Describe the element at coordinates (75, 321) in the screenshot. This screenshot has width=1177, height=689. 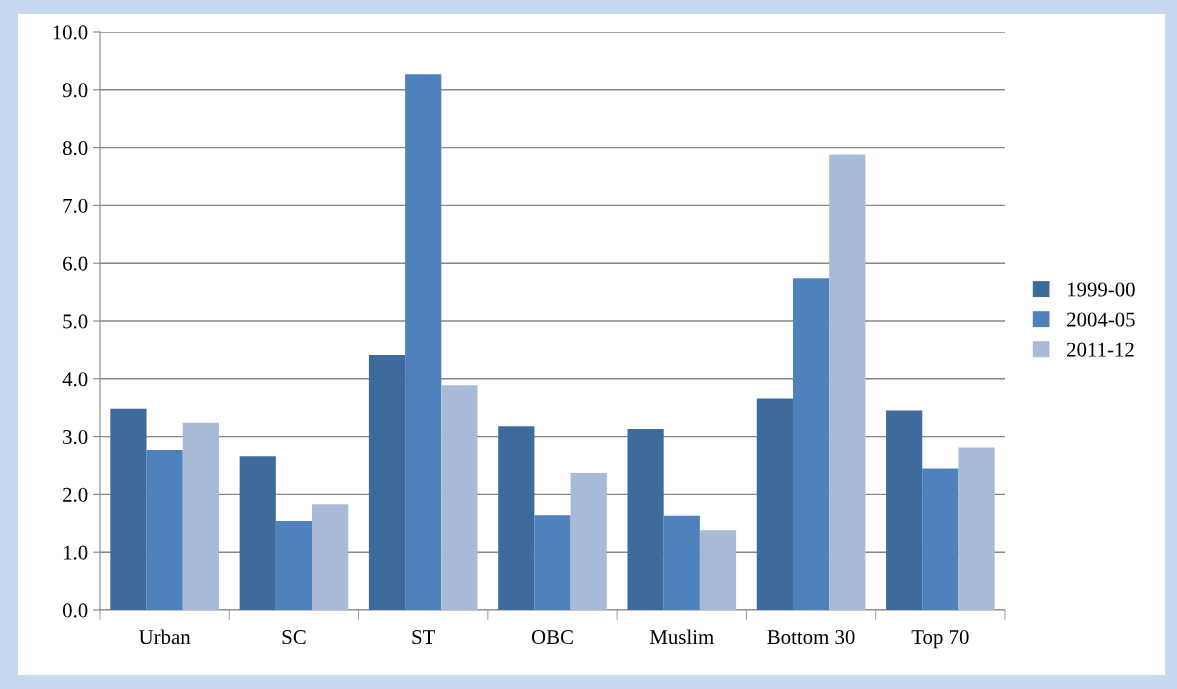
I see `y-tick-label: 5.0` at that location.